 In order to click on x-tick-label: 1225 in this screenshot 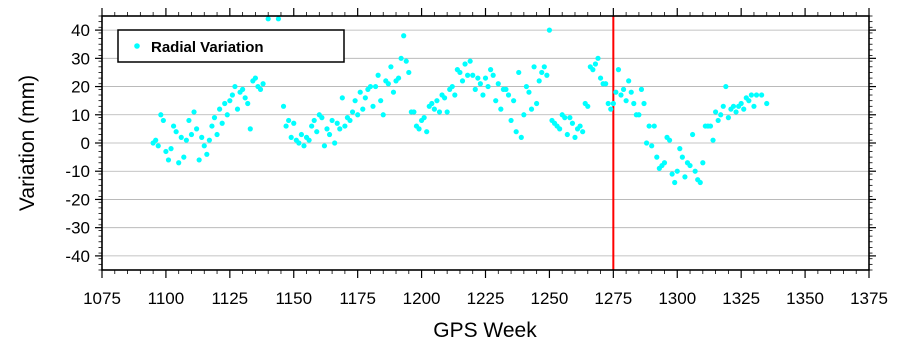, I will do `click(486, 298)`.